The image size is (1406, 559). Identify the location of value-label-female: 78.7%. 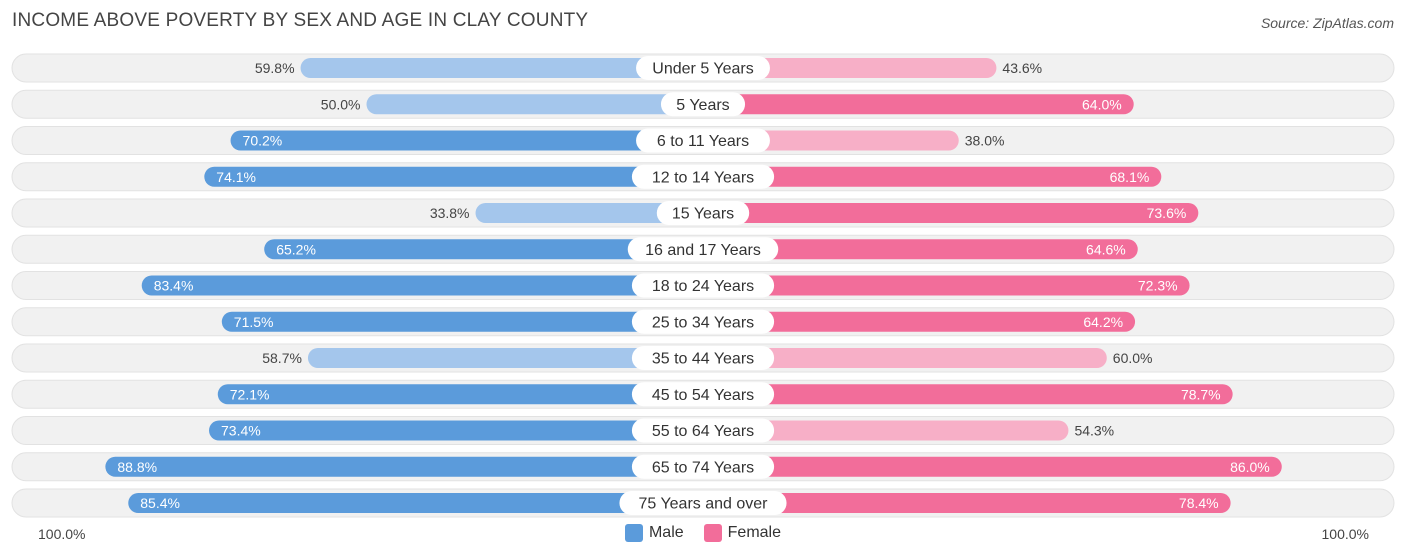
(1201, 394).